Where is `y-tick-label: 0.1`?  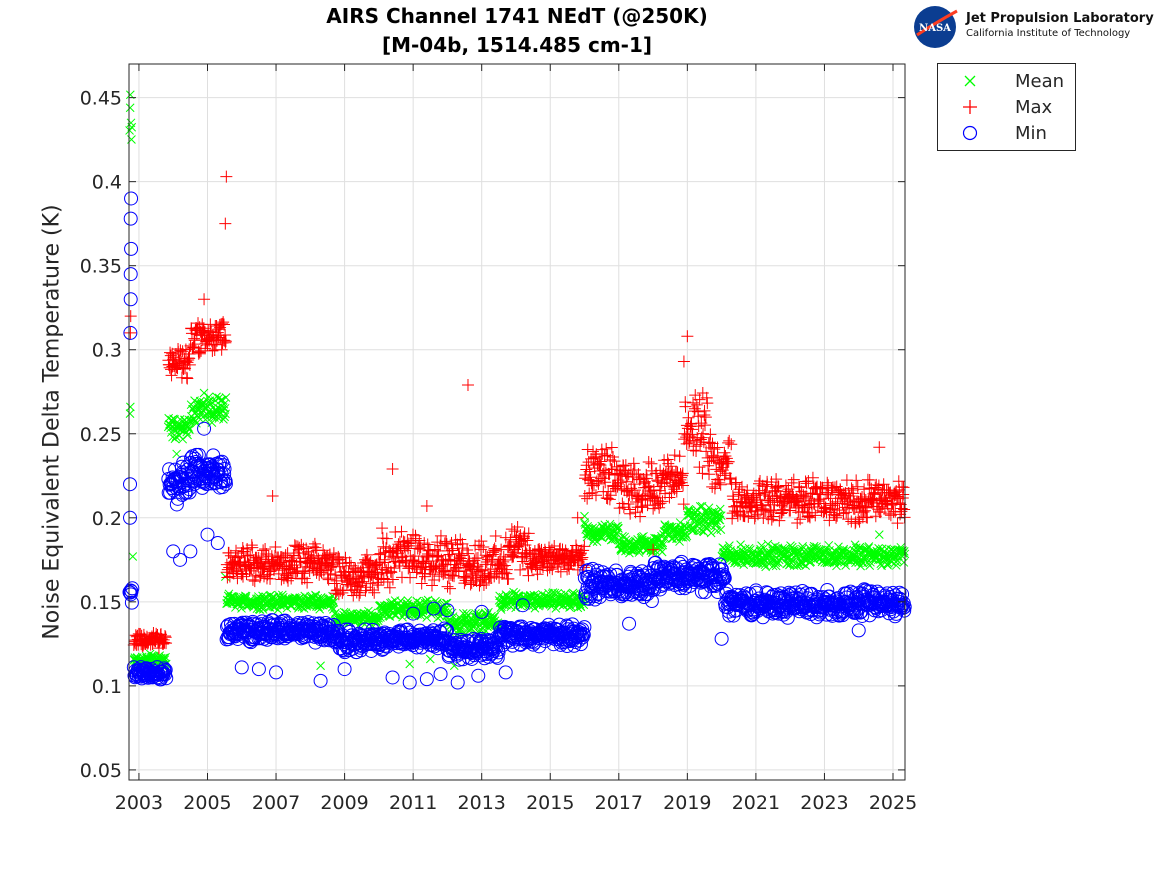 y-tick-label: 0.1 is located at coordinates (107, 687).